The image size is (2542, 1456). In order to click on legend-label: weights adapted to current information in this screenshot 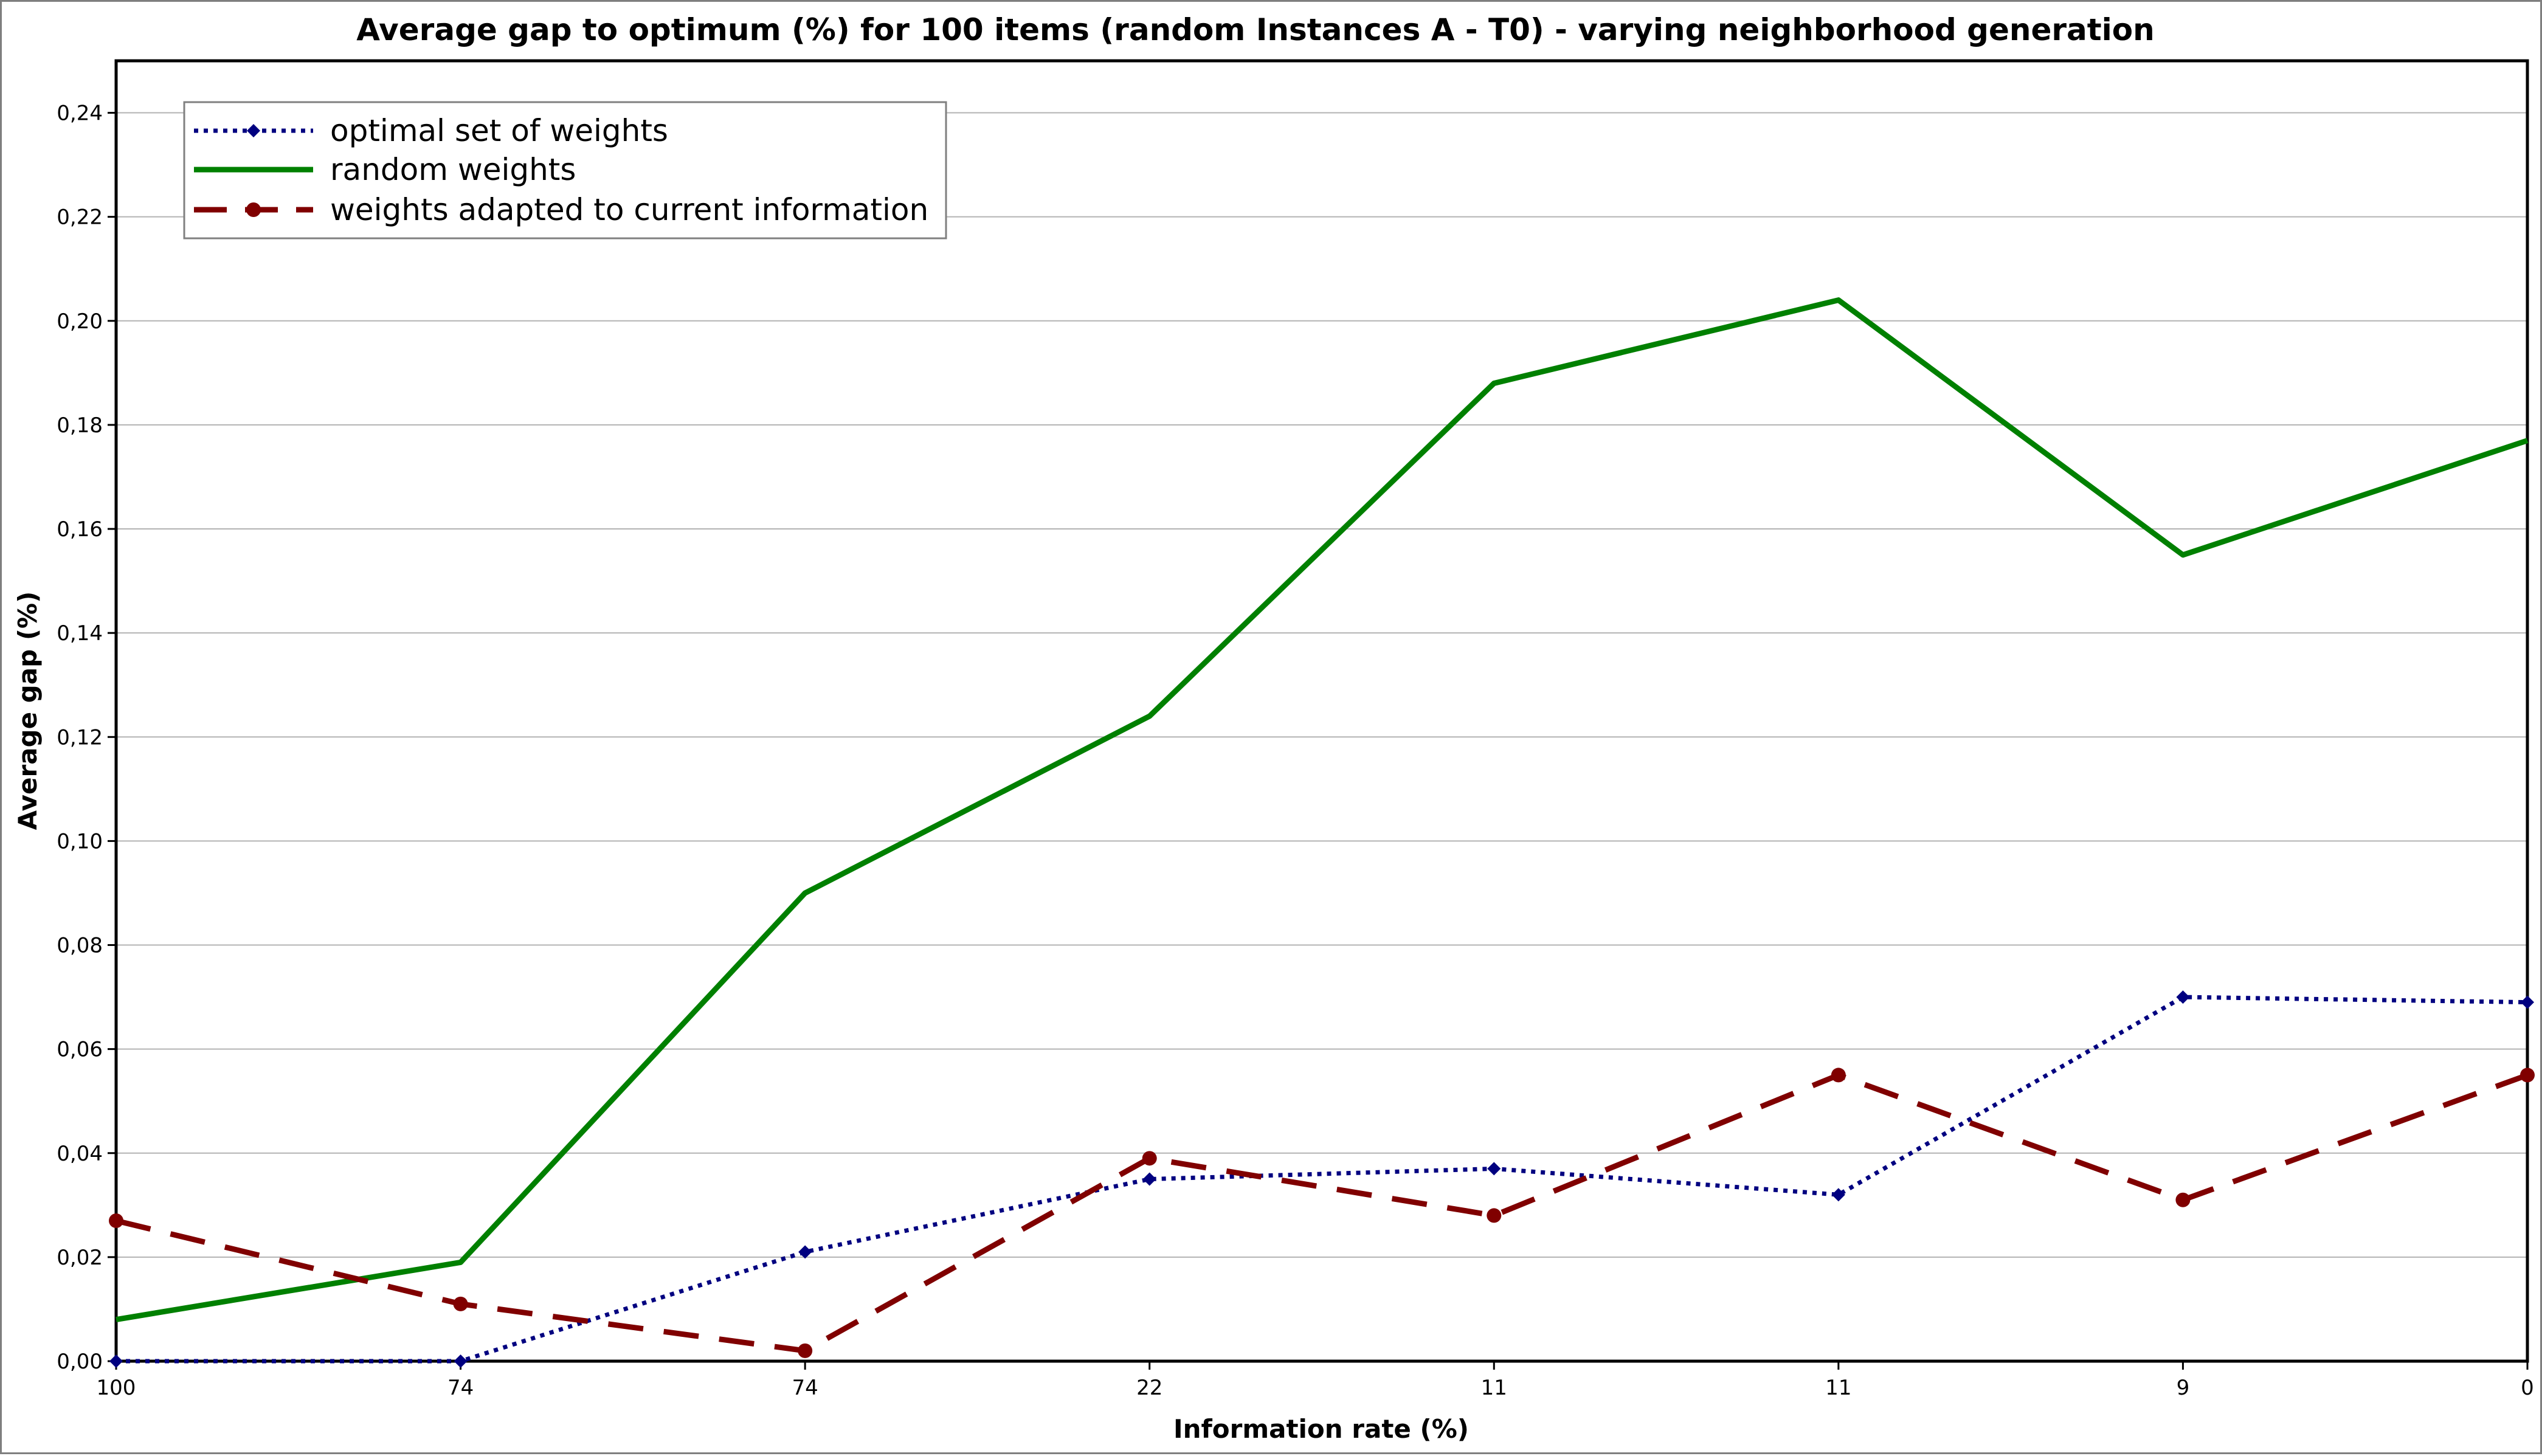, I will do `click(629, 209)`.